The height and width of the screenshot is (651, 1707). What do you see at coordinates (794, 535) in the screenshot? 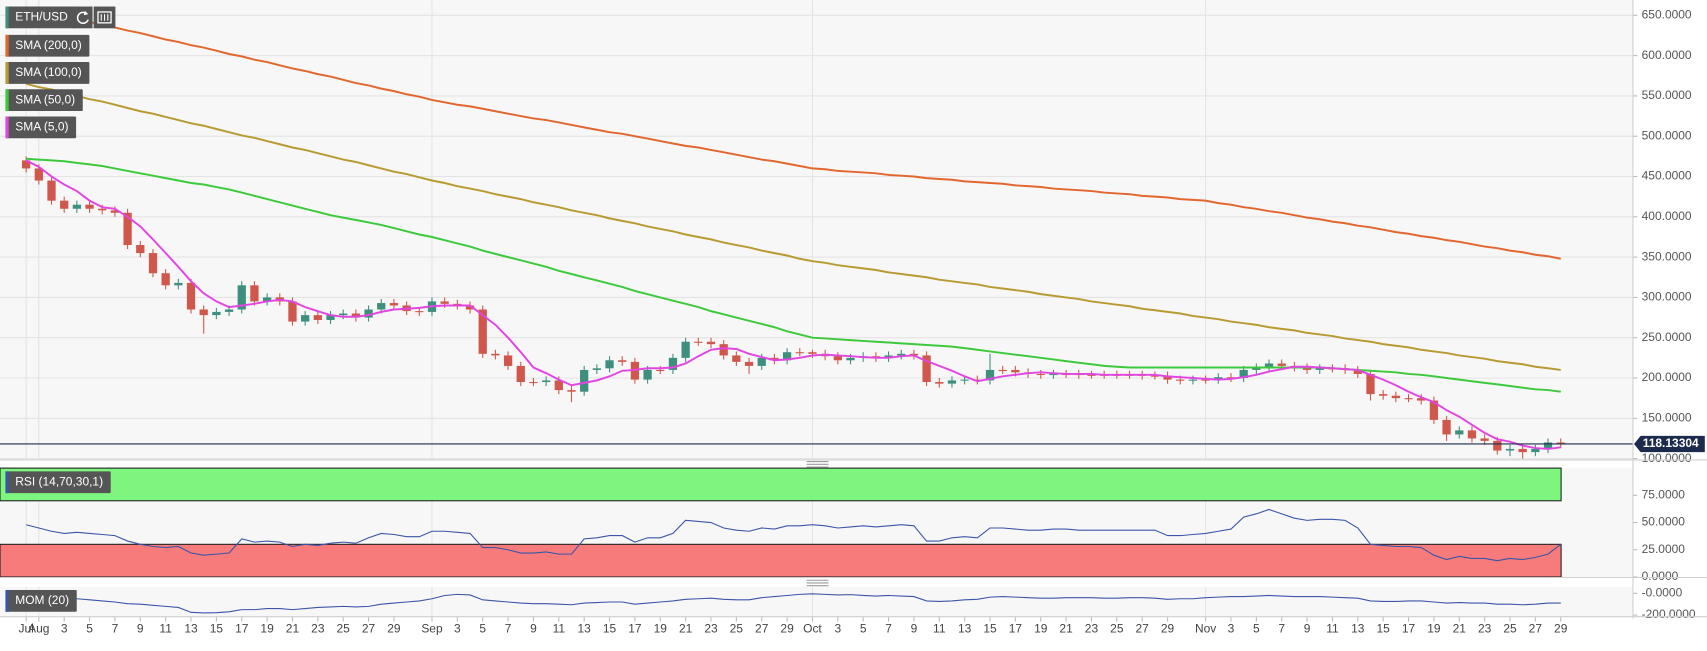
I see `indicator-line` at bounding box center [794, 535].